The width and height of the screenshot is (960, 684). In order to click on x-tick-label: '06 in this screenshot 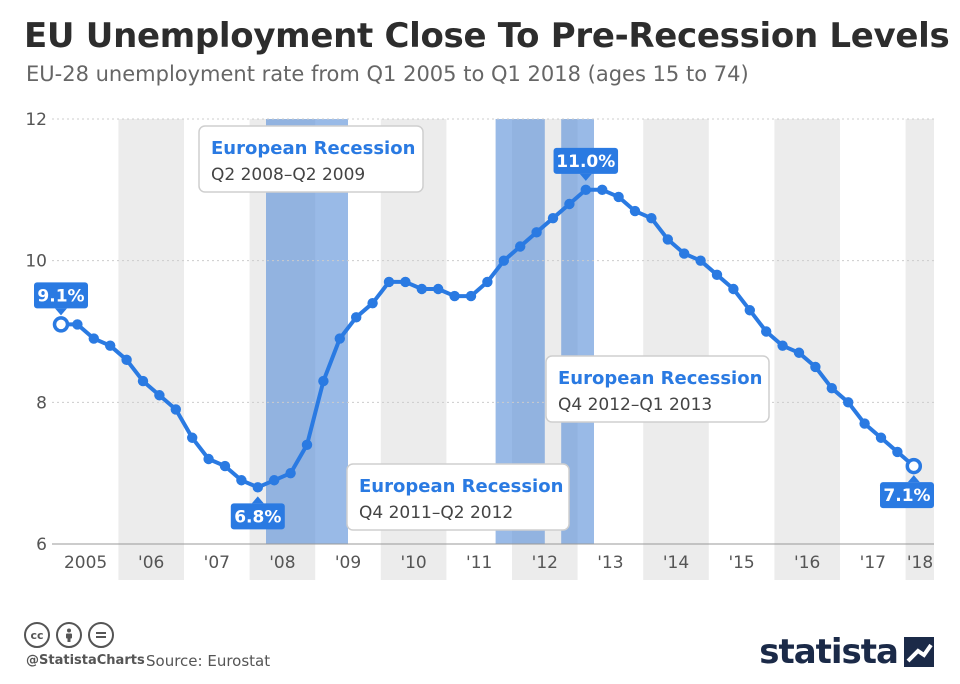, I will do `click(151, 563)`.